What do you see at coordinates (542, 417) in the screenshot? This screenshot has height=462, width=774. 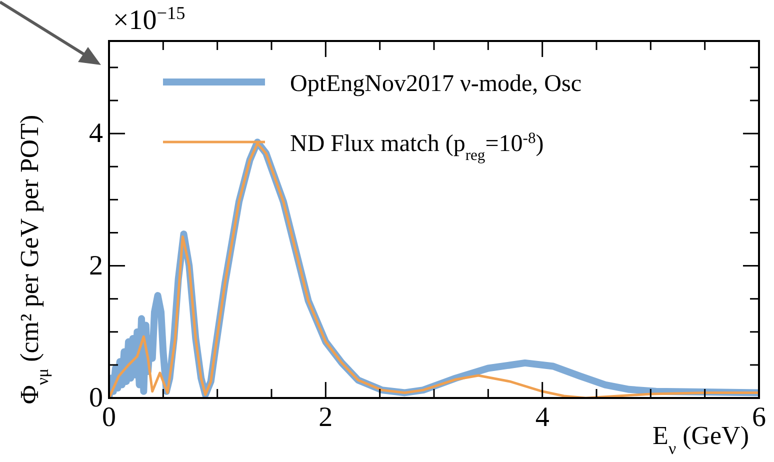 I see `x-tick-label: 4` at bounding box center [542, 417].